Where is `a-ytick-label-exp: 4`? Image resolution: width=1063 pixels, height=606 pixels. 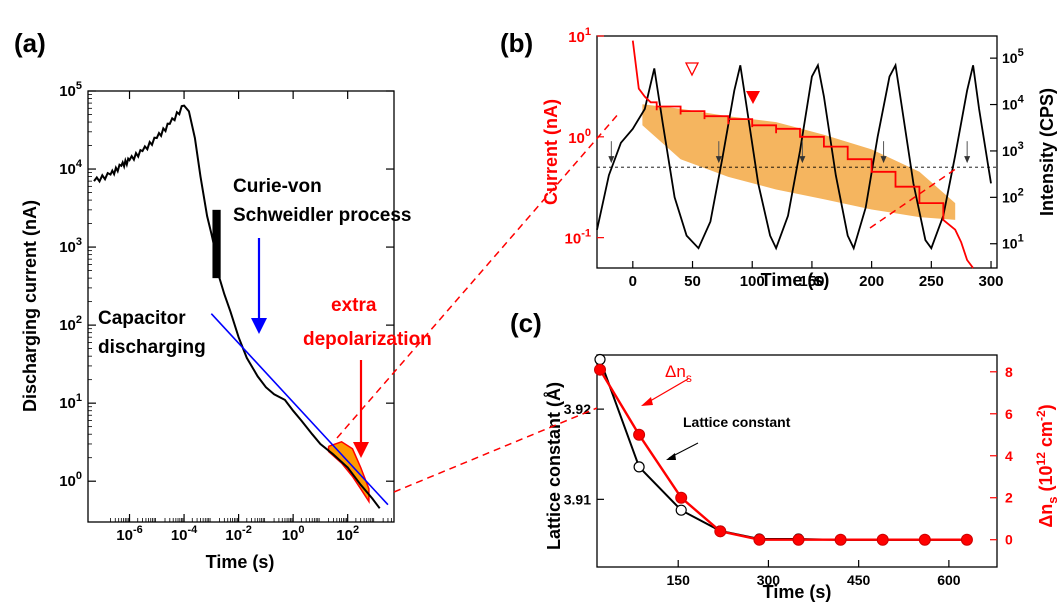 a-ytick-label-exp: 4 is located at coordinates (79, 164).